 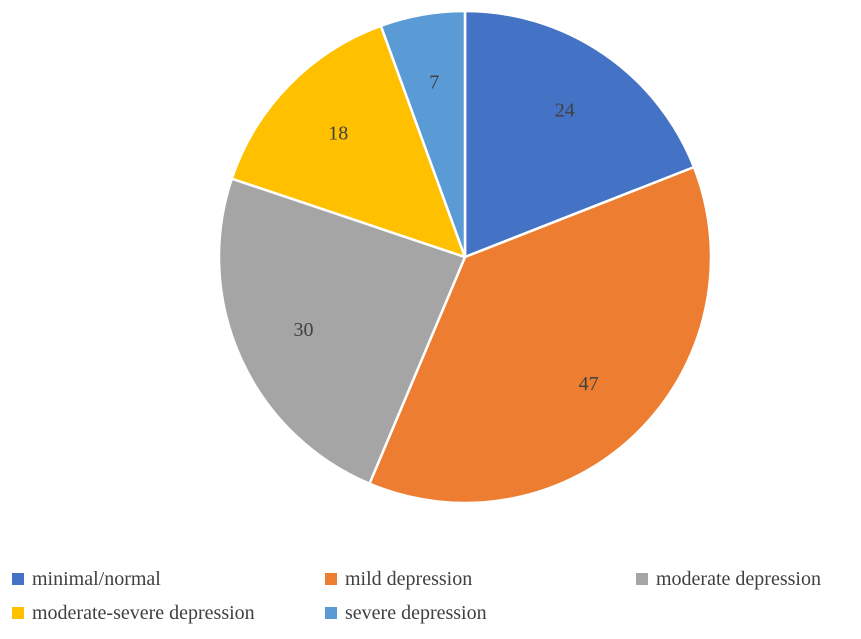 I want to click on data-label-severe-depression: 7, so click(x=434, y=83).